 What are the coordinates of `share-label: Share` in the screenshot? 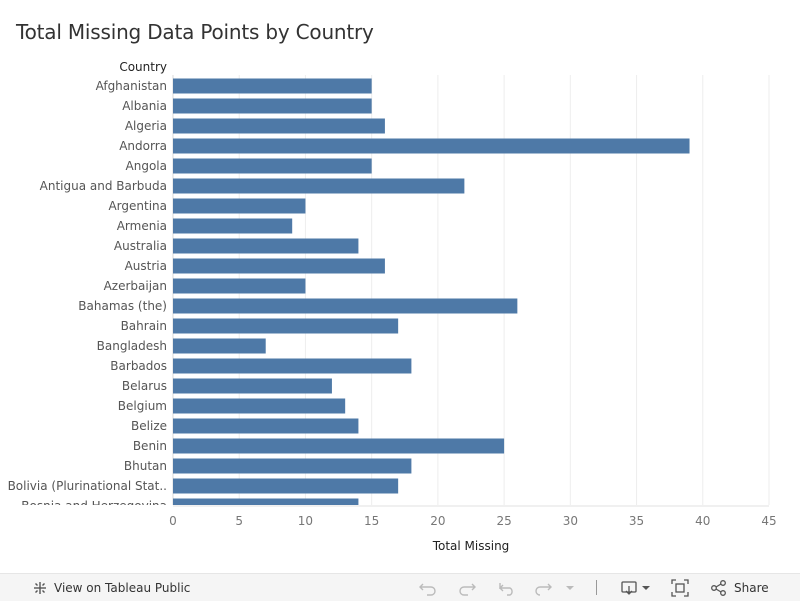 It's located at (751, 587).